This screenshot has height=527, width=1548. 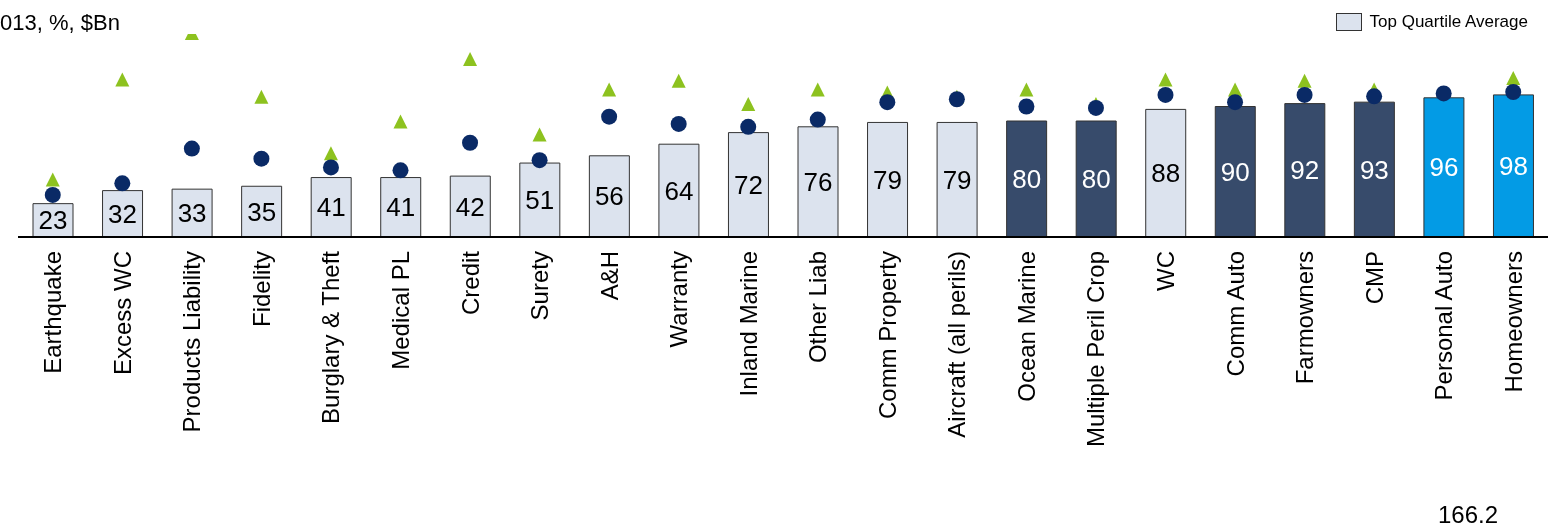 I want to click on x-tick-label: Surety, so click(x=540, y=286).